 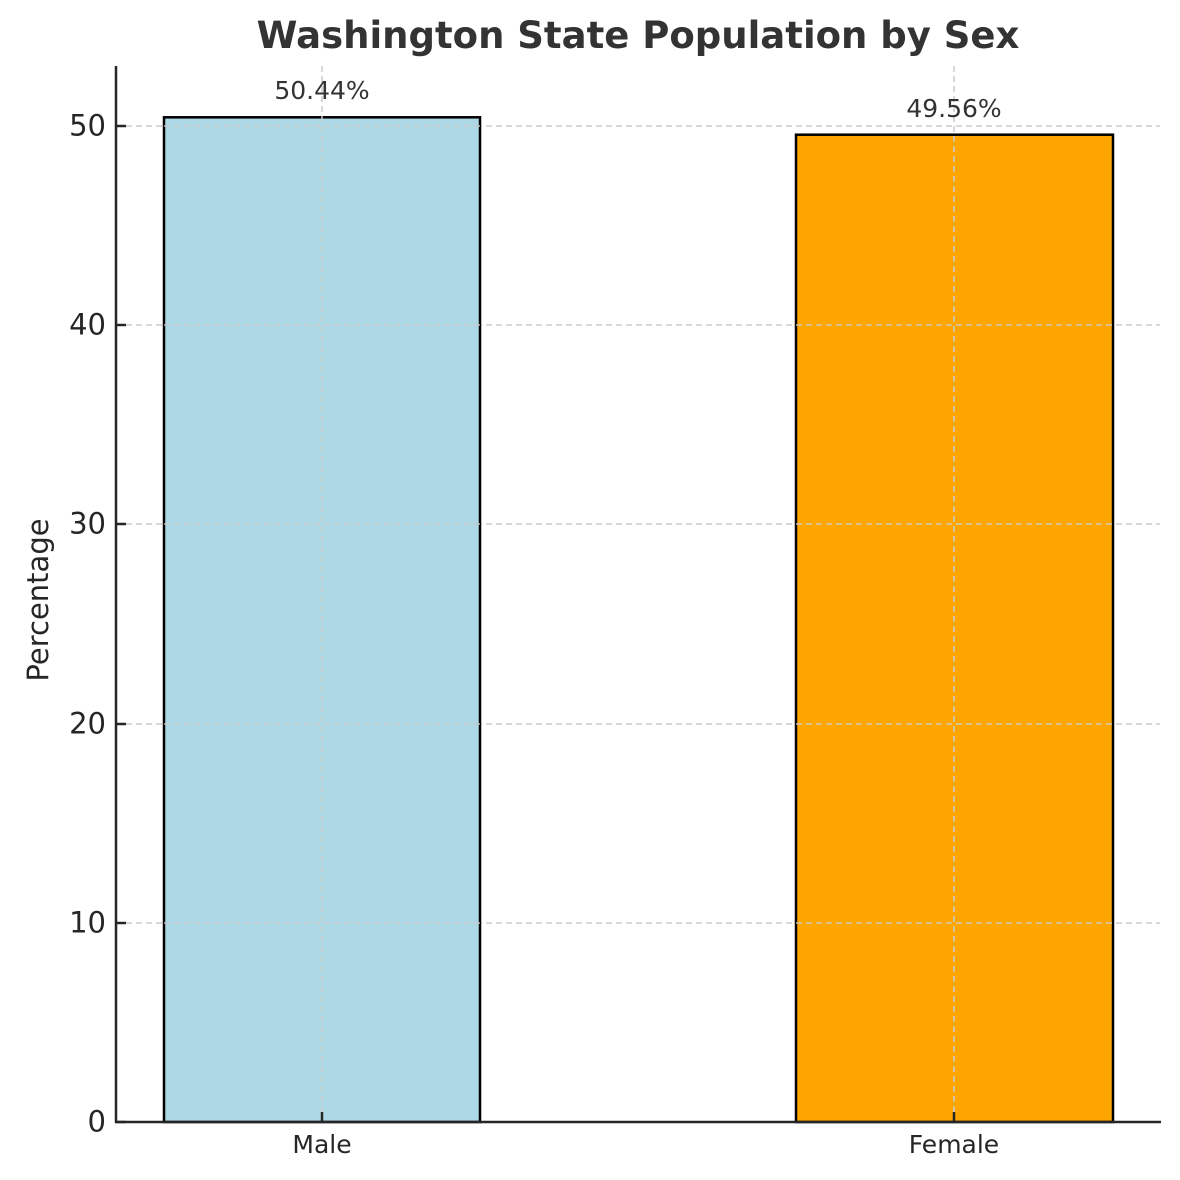 I want to click on y-tick-label: 50, so click(x=87, y=125).